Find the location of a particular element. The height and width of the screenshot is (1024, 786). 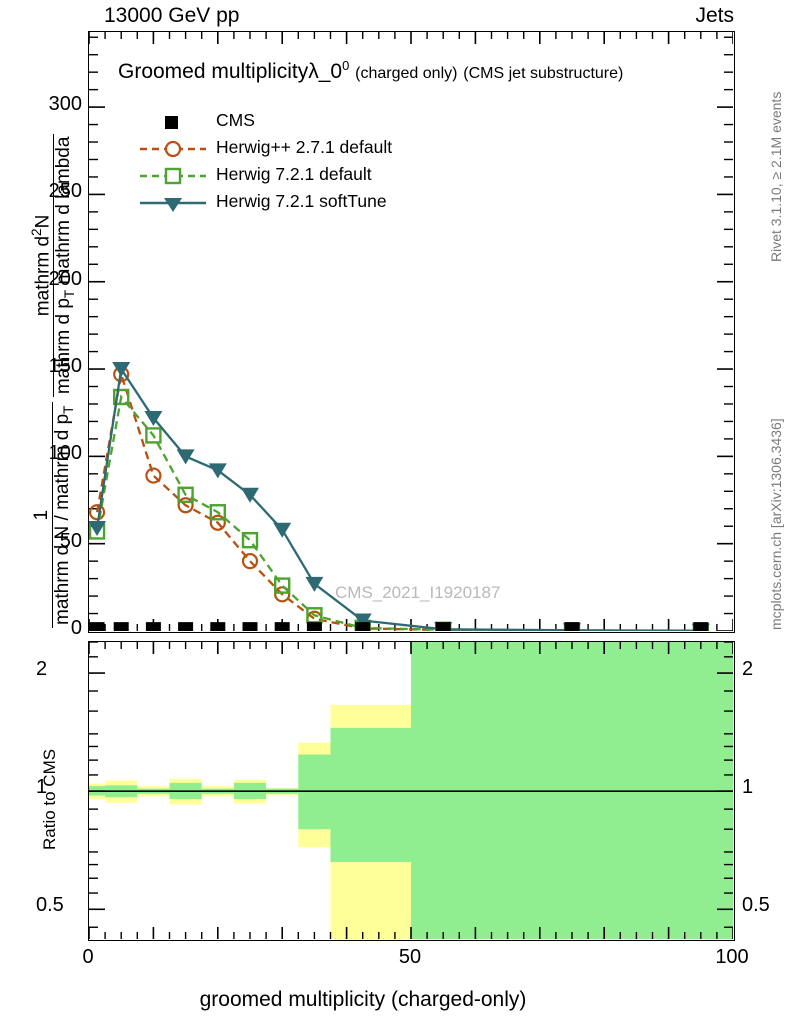

y-tick-label: 150 is located at coordinates (65, 366).